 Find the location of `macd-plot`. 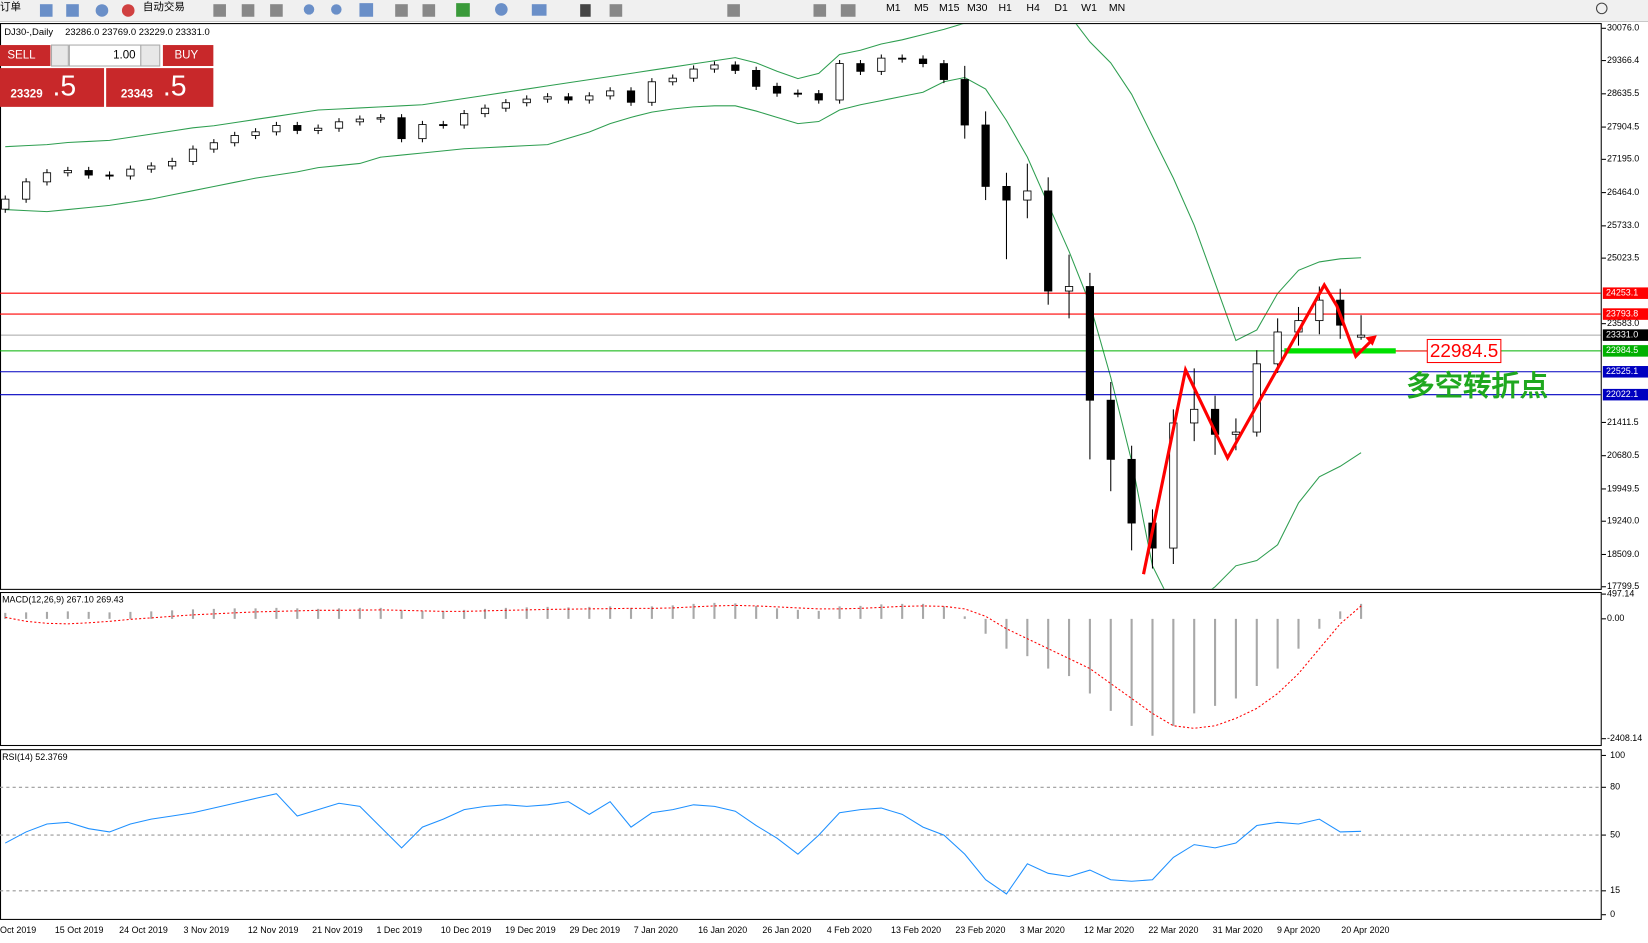

macd-plot is located at coordinates (683, 669).